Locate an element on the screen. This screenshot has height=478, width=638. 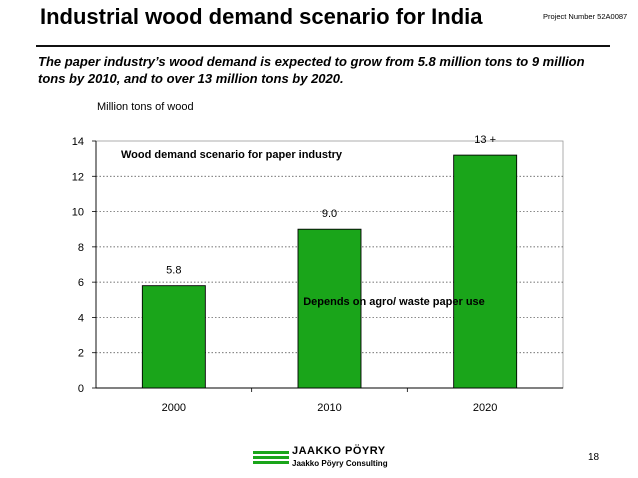
y-tick-label: 0 is located at coordinates (81, 389).